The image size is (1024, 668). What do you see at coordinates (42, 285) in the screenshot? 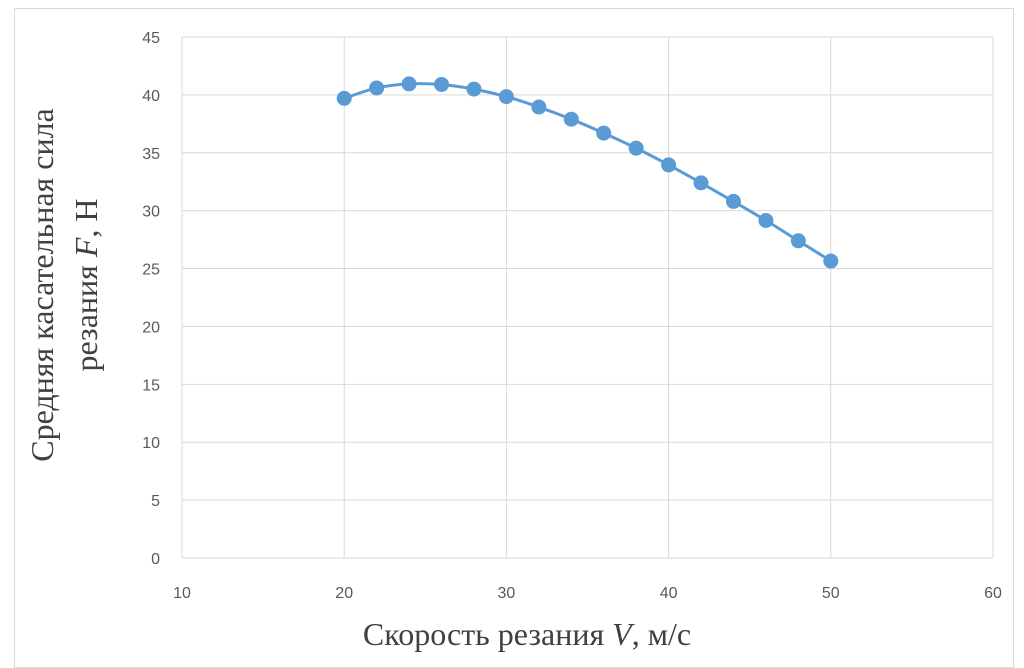
I see `y-axis-title-line1: Средняя касательная сила` at bounding box center [42, 285].